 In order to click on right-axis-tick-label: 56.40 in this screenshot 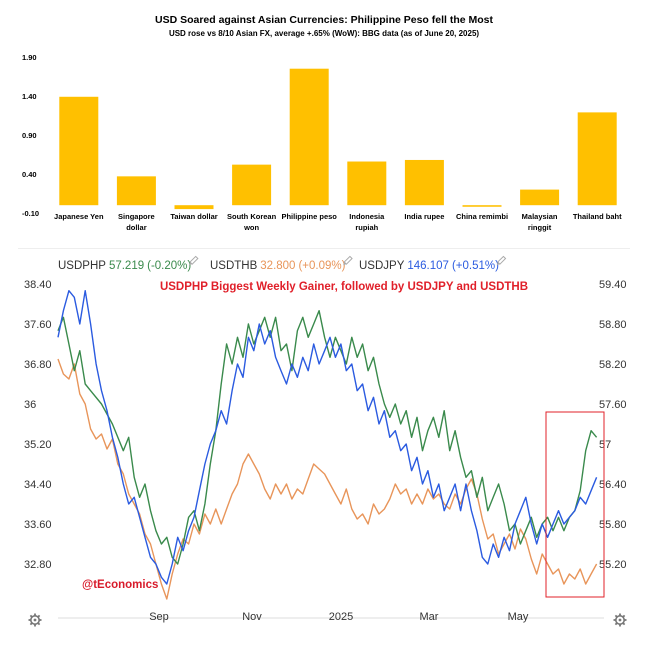, I will do `click(613, 485)`.